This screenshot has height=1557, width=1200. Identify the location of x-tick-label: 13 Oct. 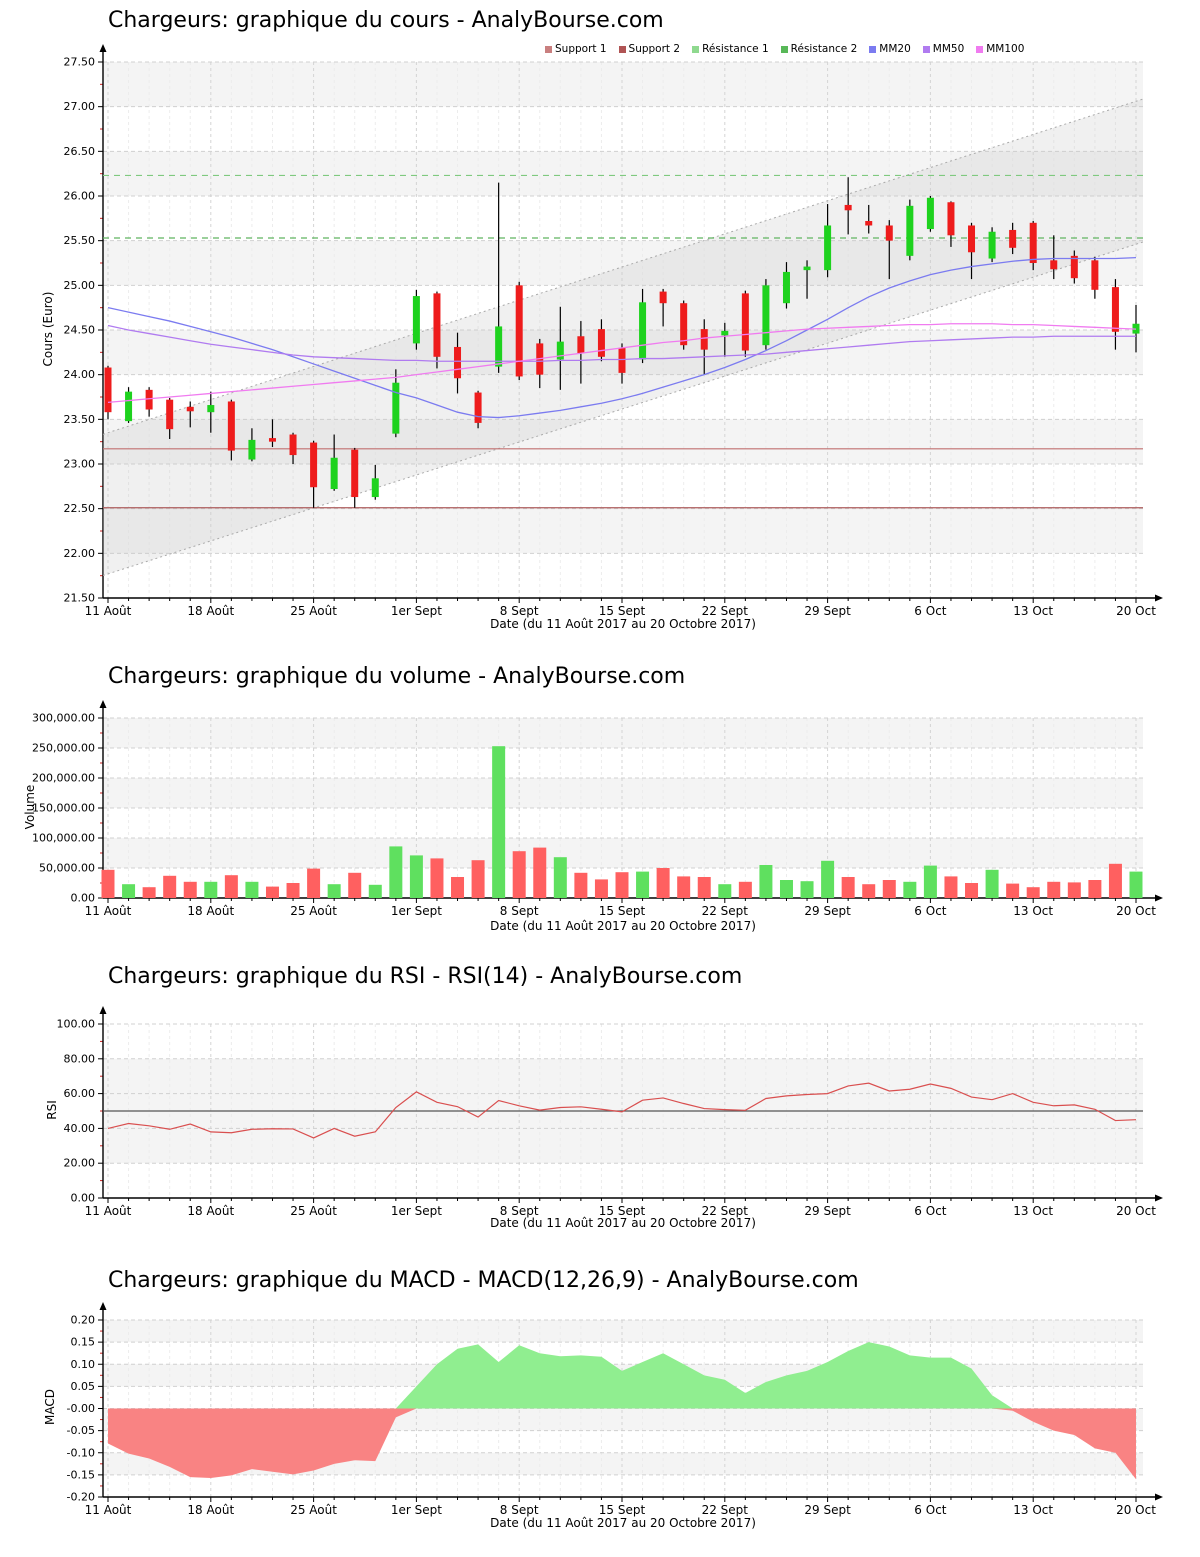
(1033, 1211).